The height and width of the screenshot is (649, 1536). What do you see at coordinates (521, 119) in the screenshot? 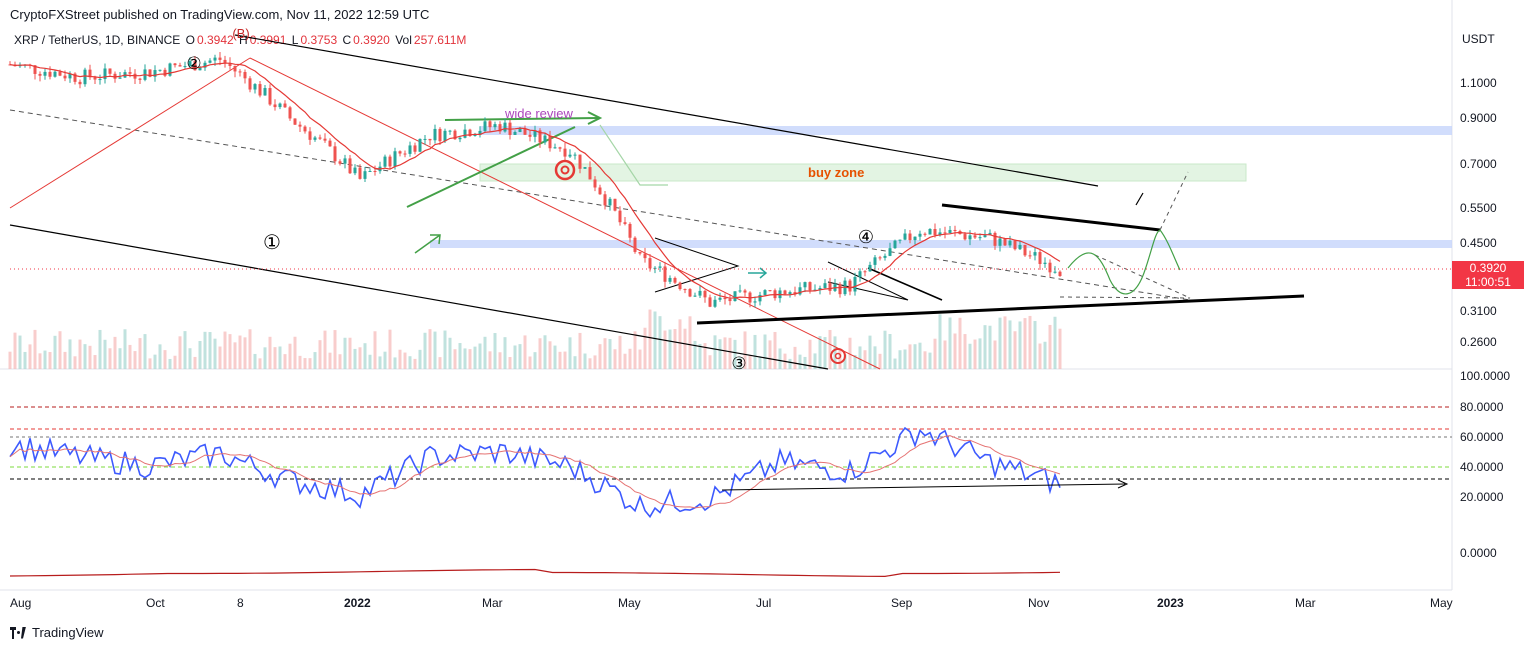
I see `green-arrow-wide-review` at bounding box center [521, 119].